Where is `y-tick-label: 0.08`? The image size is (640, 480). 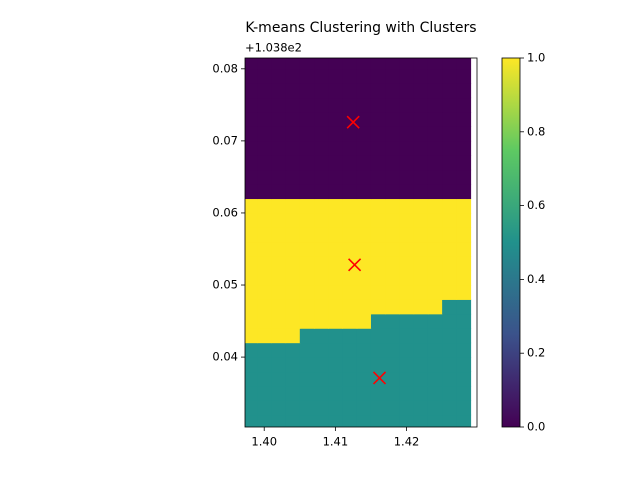
y-tick-label: 0.08 is located at coordinates (225, 68).